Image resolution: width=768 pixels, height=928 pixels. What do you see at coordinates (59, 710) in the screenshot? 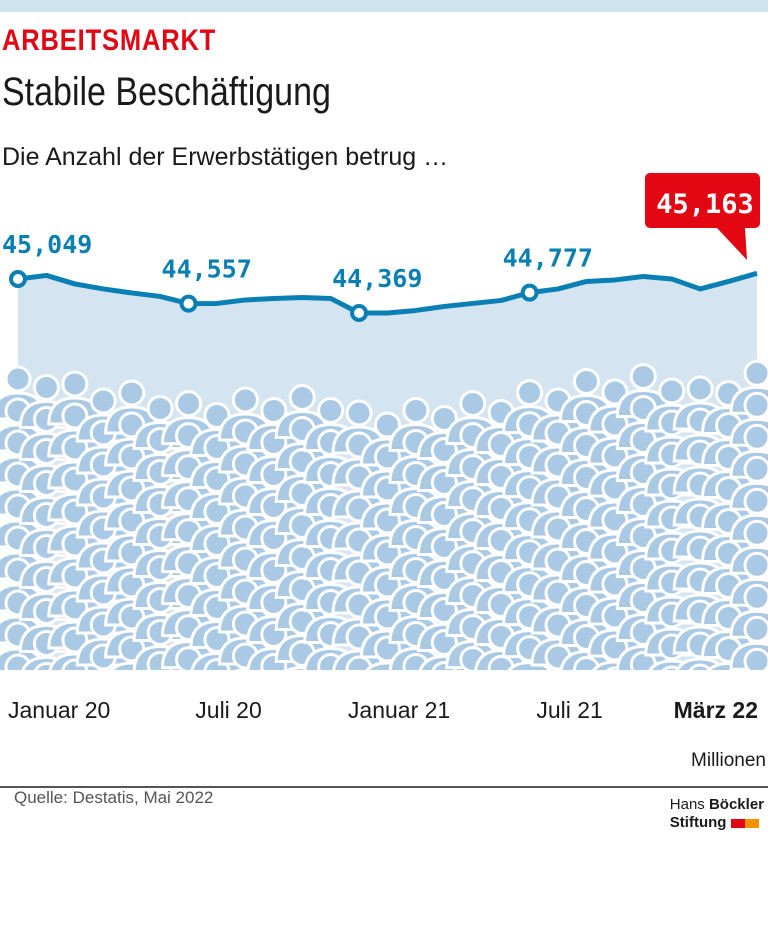
I see `x-tick-label: Januar 20` at bounding box center [59, 710].